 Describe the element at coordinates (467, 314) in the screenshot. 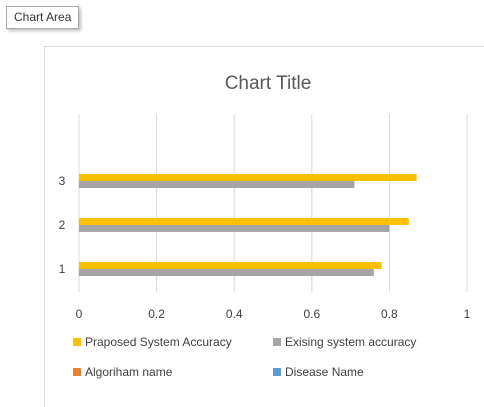

I see `x-tick-label: 1` at that location.